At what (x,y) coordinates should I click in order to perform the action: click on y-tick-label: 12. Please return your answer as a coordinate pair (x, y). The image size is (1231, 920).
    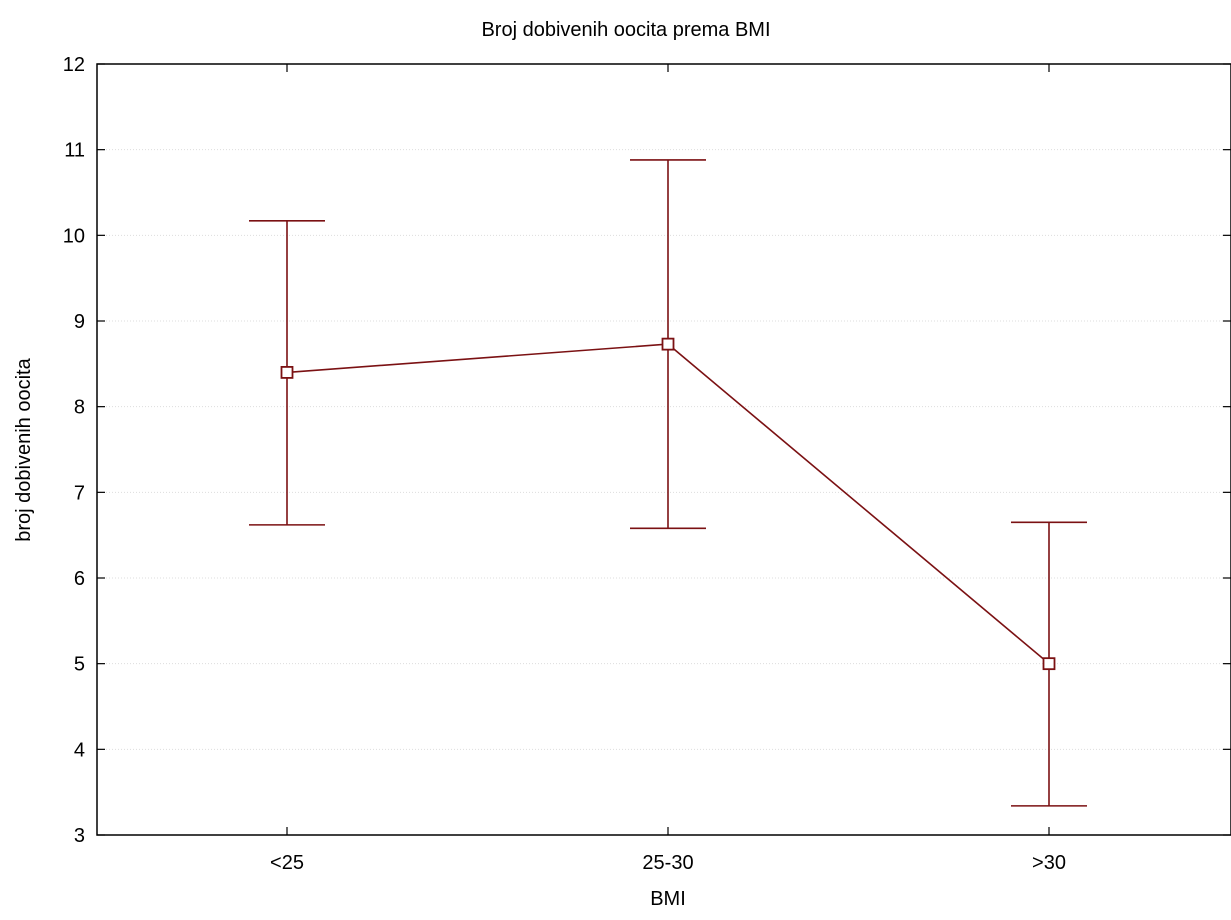
    Looking at the image, I should click on (74, 65).